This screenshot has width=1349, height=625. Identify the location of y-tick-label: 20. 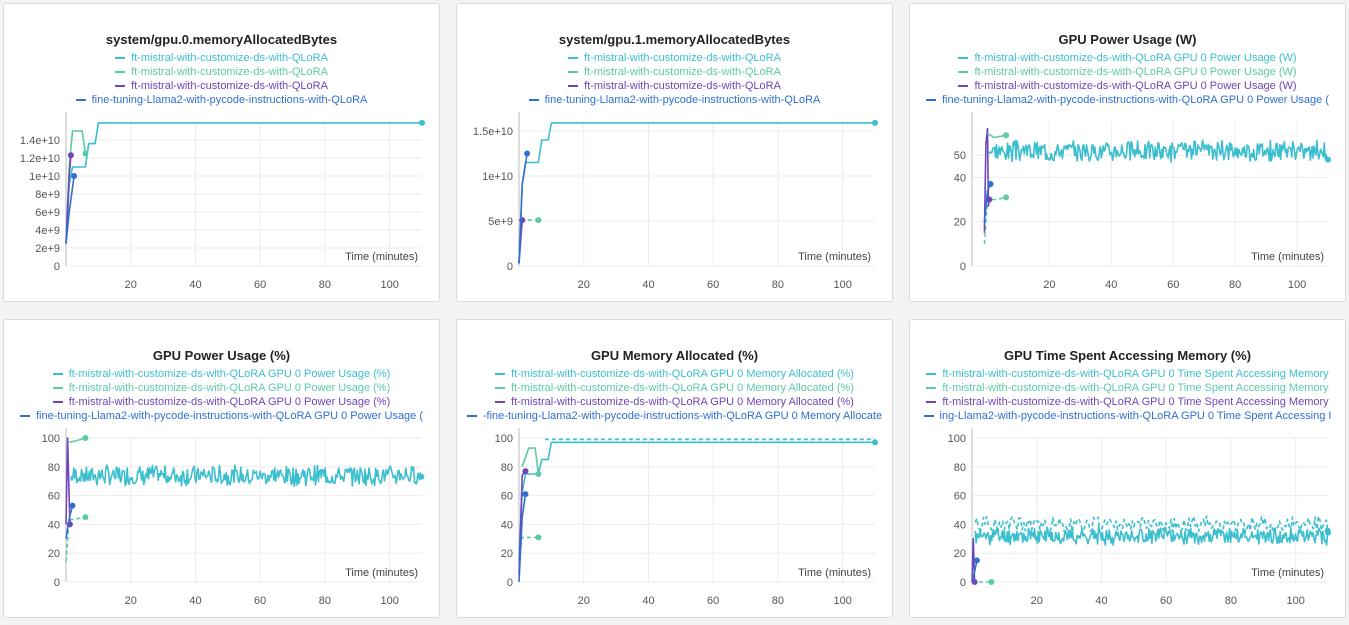
(960, 554).